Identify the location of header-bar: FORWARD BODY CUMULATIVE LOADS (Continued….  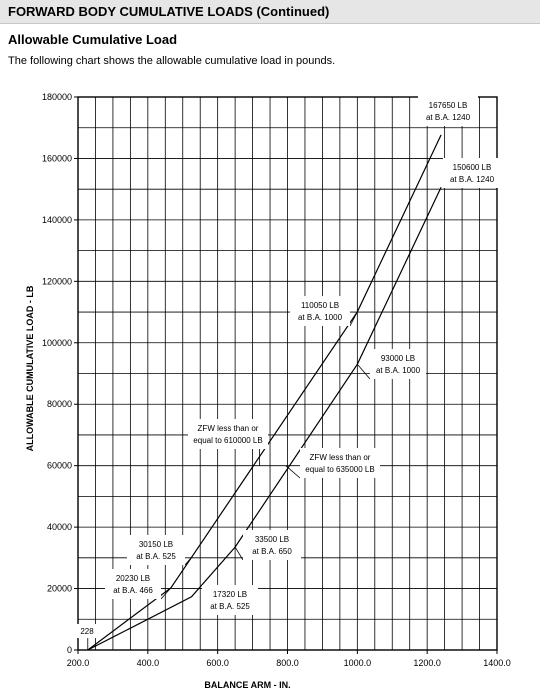
(270, 12).